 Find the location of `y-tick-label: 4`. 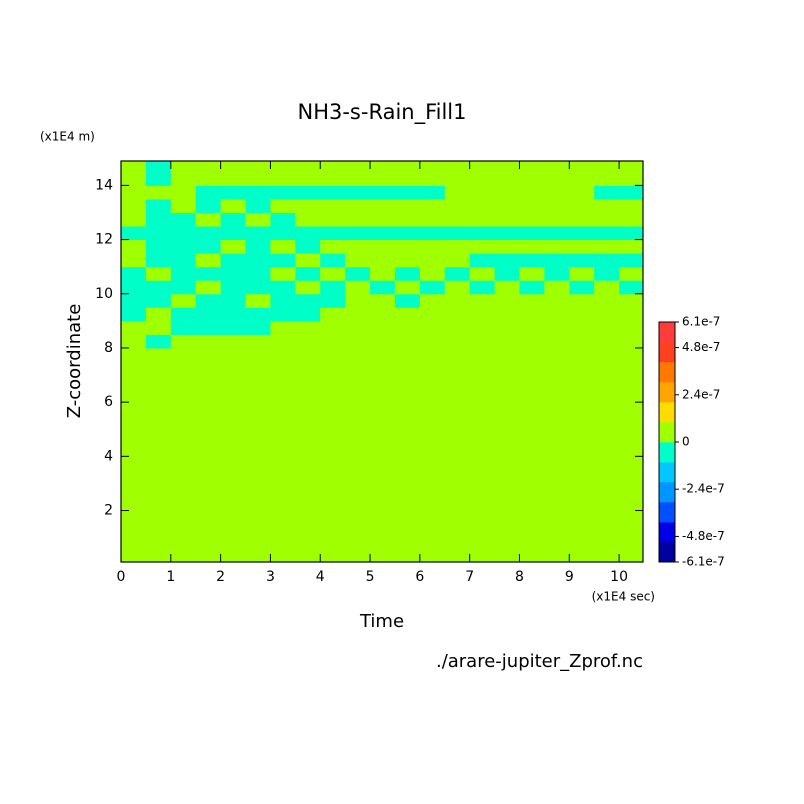

y-tick-label: 4 is located at coordinates (108, 456).